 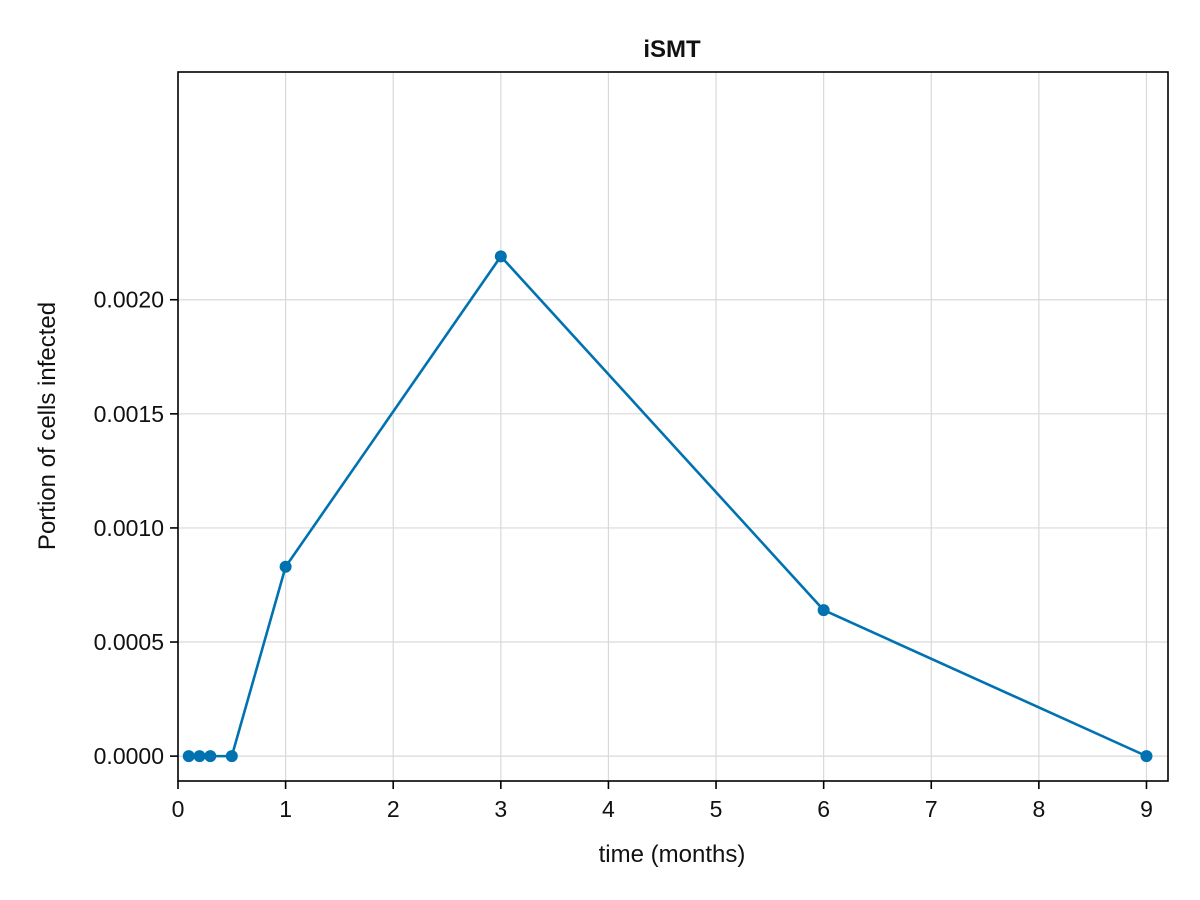 I want to click on y-tick-label: 0.0020, so click(x=129, y=300).